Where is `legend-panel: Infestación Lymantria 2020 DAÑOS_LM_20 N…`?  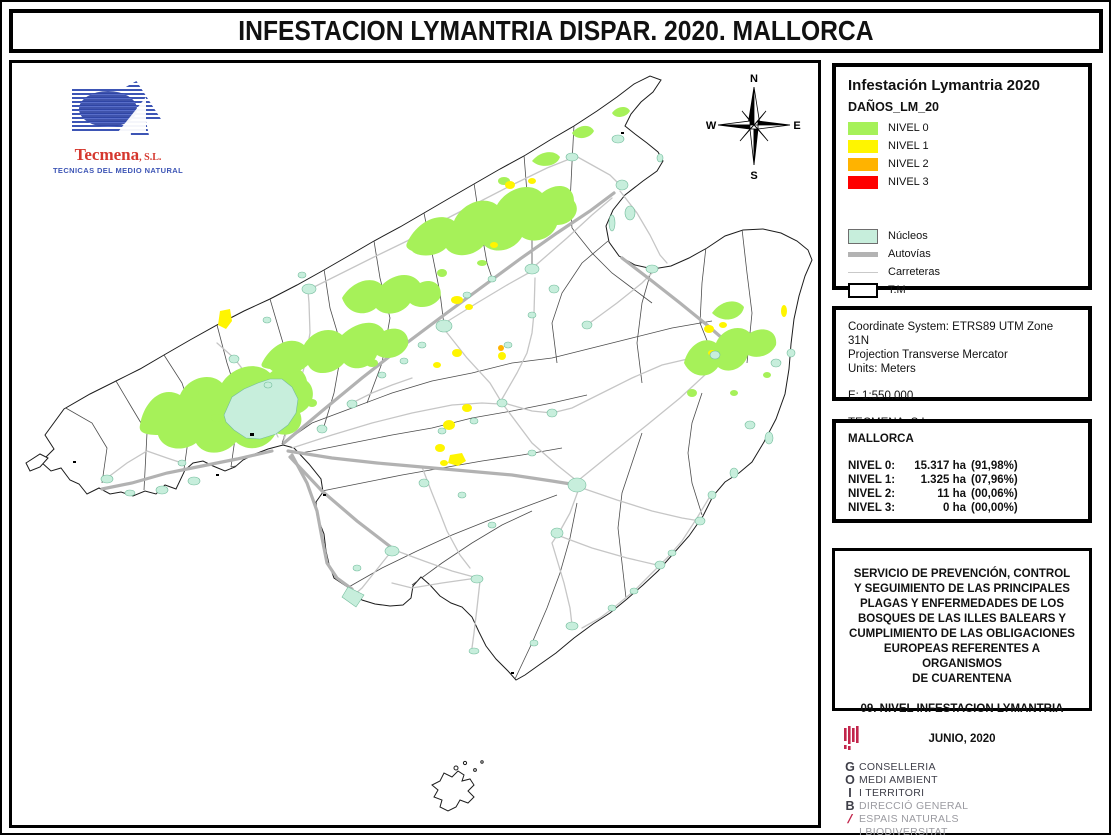
legend-panel: Infestación Lymantria 2020 DAÑOS_LM_20 N… is located at coordinates (962, 180).